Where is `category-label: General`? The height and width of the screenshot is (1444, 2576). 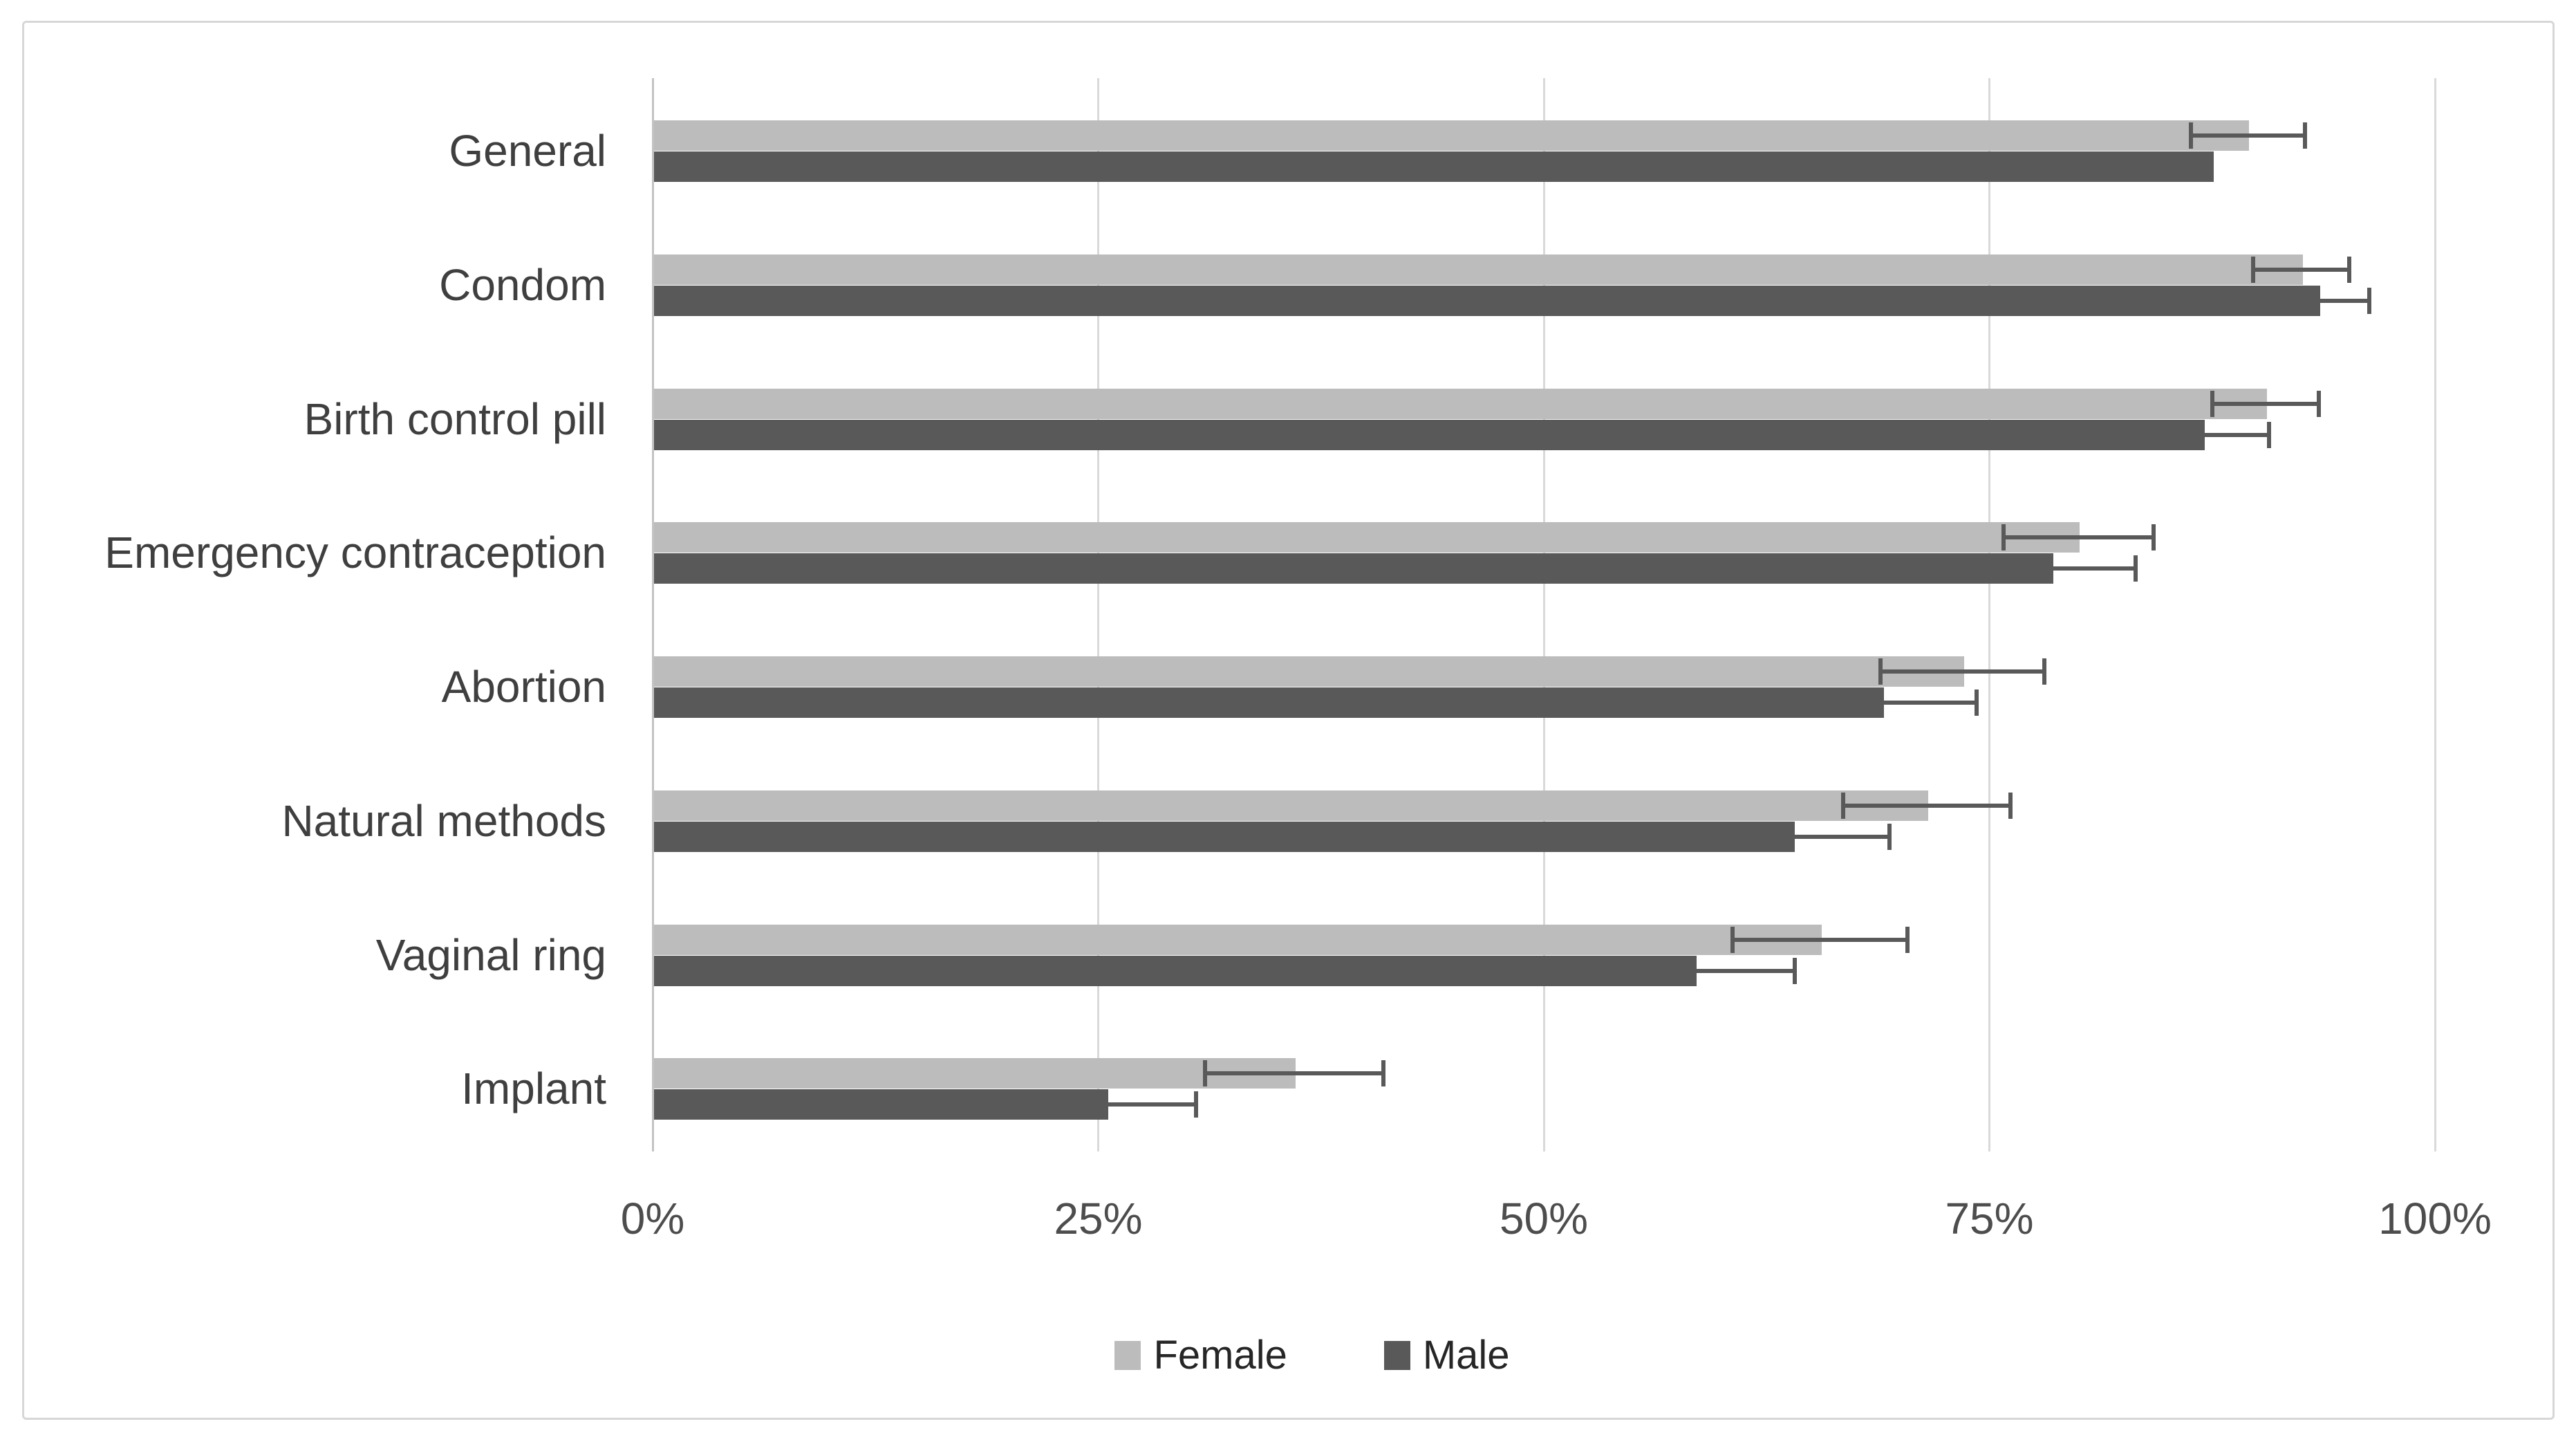 category-label: General is located at coordinates (527, 151).